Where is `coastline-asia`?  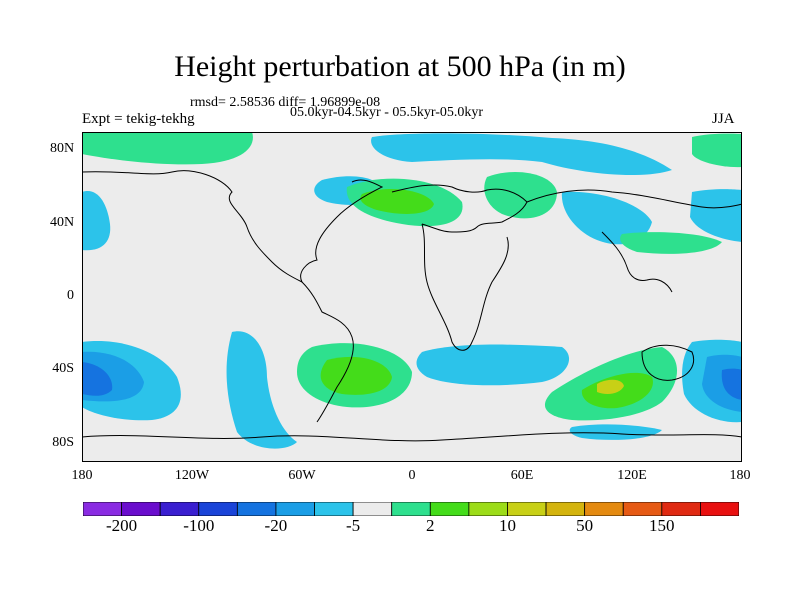
coastline-asia is located at coordinates (634, 241).